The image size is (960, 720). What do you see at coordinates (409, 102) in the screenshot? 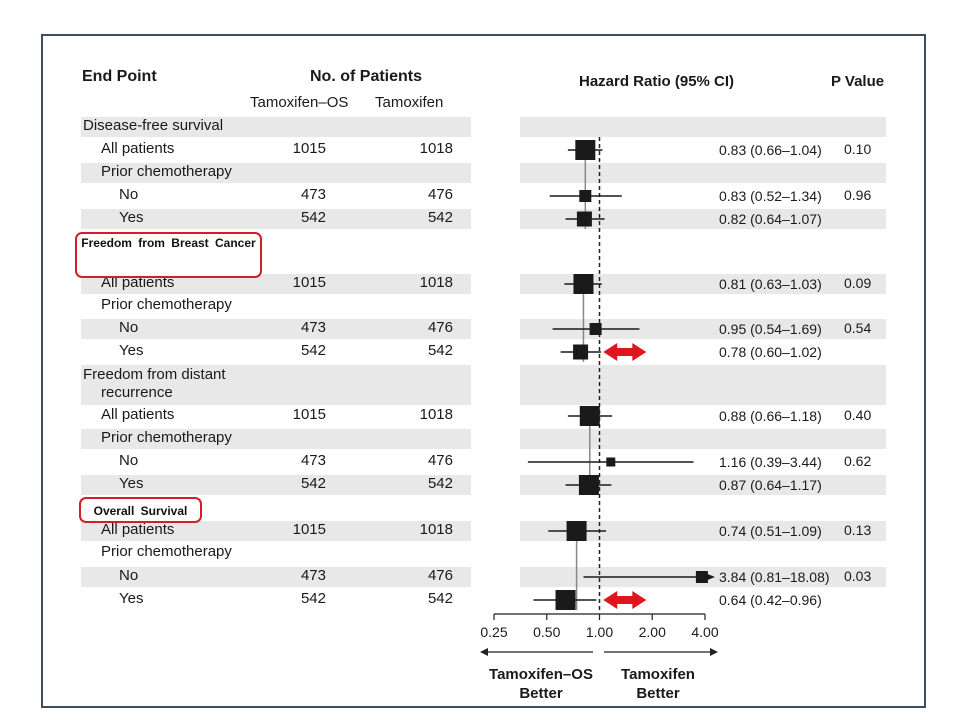
I see `header-group-b: Tamoxifen` at bounding box center [409, 102].